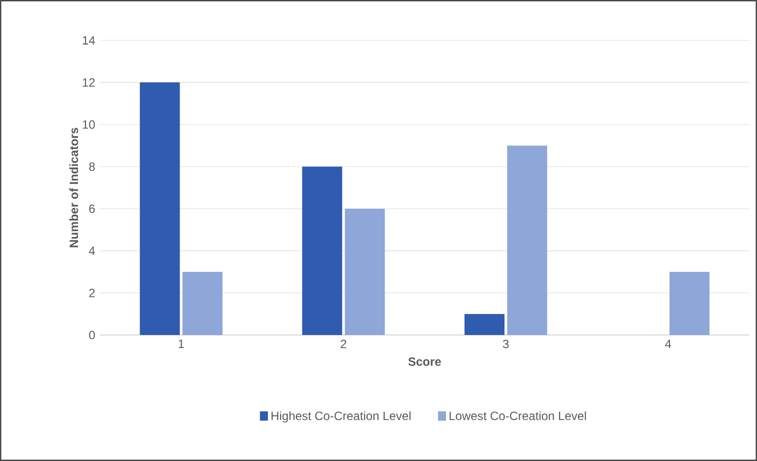 The image size is (757, 461). I want to click on x-tick-label: 4, so click(668, 344).